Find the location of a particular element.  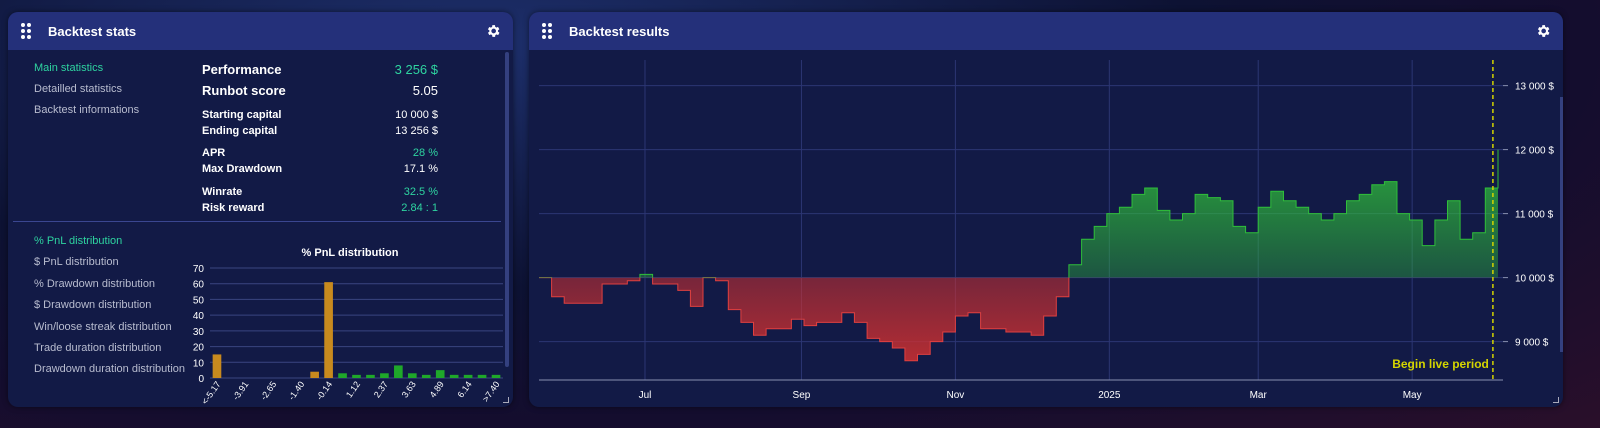

chart-title: % PnL distribution is located at coordinates (350, 253).